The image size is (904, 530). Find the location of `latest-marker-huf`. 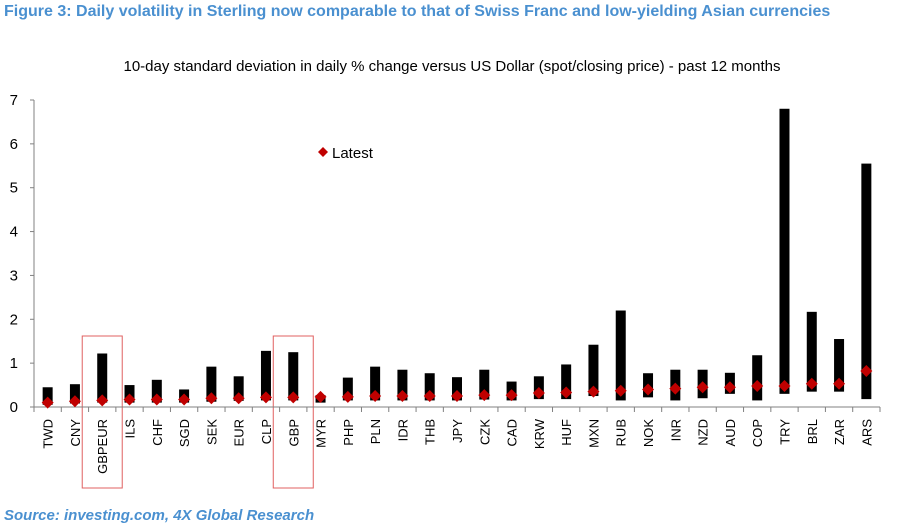

latest-marker-huf is located at coordinates (566, 392).